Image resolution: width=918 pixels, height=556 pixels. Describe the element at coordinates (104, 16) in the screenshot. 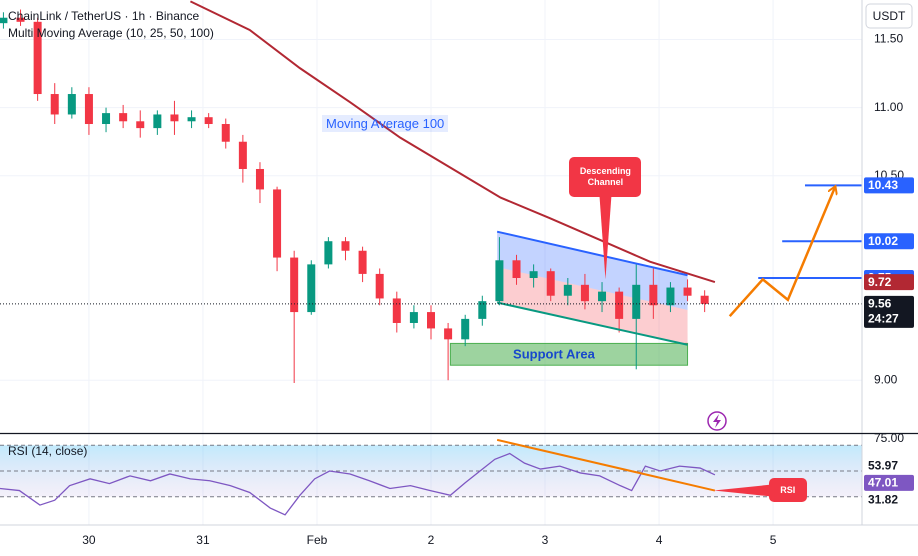

I see `chart-title: ChainLink / TetherUS · 1h · Binance` at that location.